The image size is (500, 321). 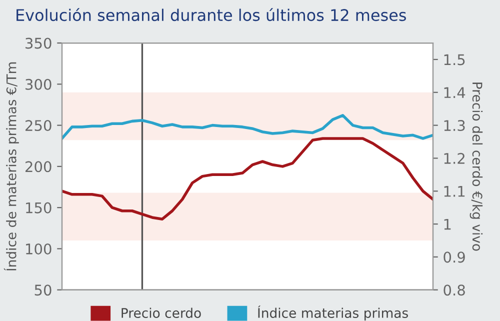 What do you see at coordinates (454, 60) in the screenshot?
I see `y2-tick-label: 1.5` at bounding box center [454, 60].